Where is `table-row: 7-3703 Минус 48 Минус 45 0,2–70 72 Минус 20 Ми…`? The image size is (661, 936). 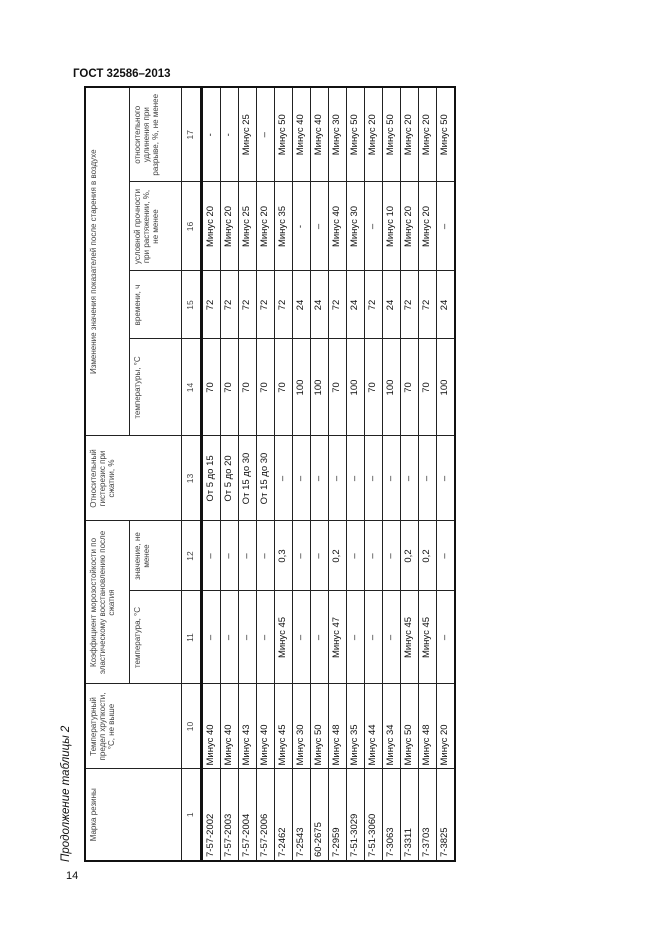
table-row: 7-3703 Минус 48 Минус 45 0,2–70 72 Минус 20 Ми… is located at coordinates (427, 473).